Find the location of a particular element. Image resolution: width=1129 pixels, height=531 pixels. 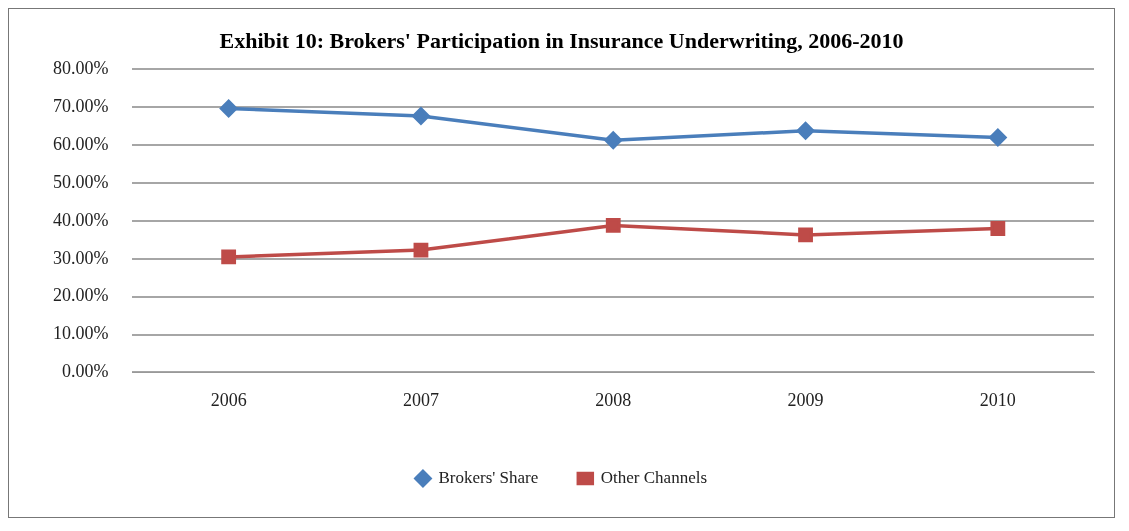

legend-label: Brokers' Share is located at coordinates (488, 477).